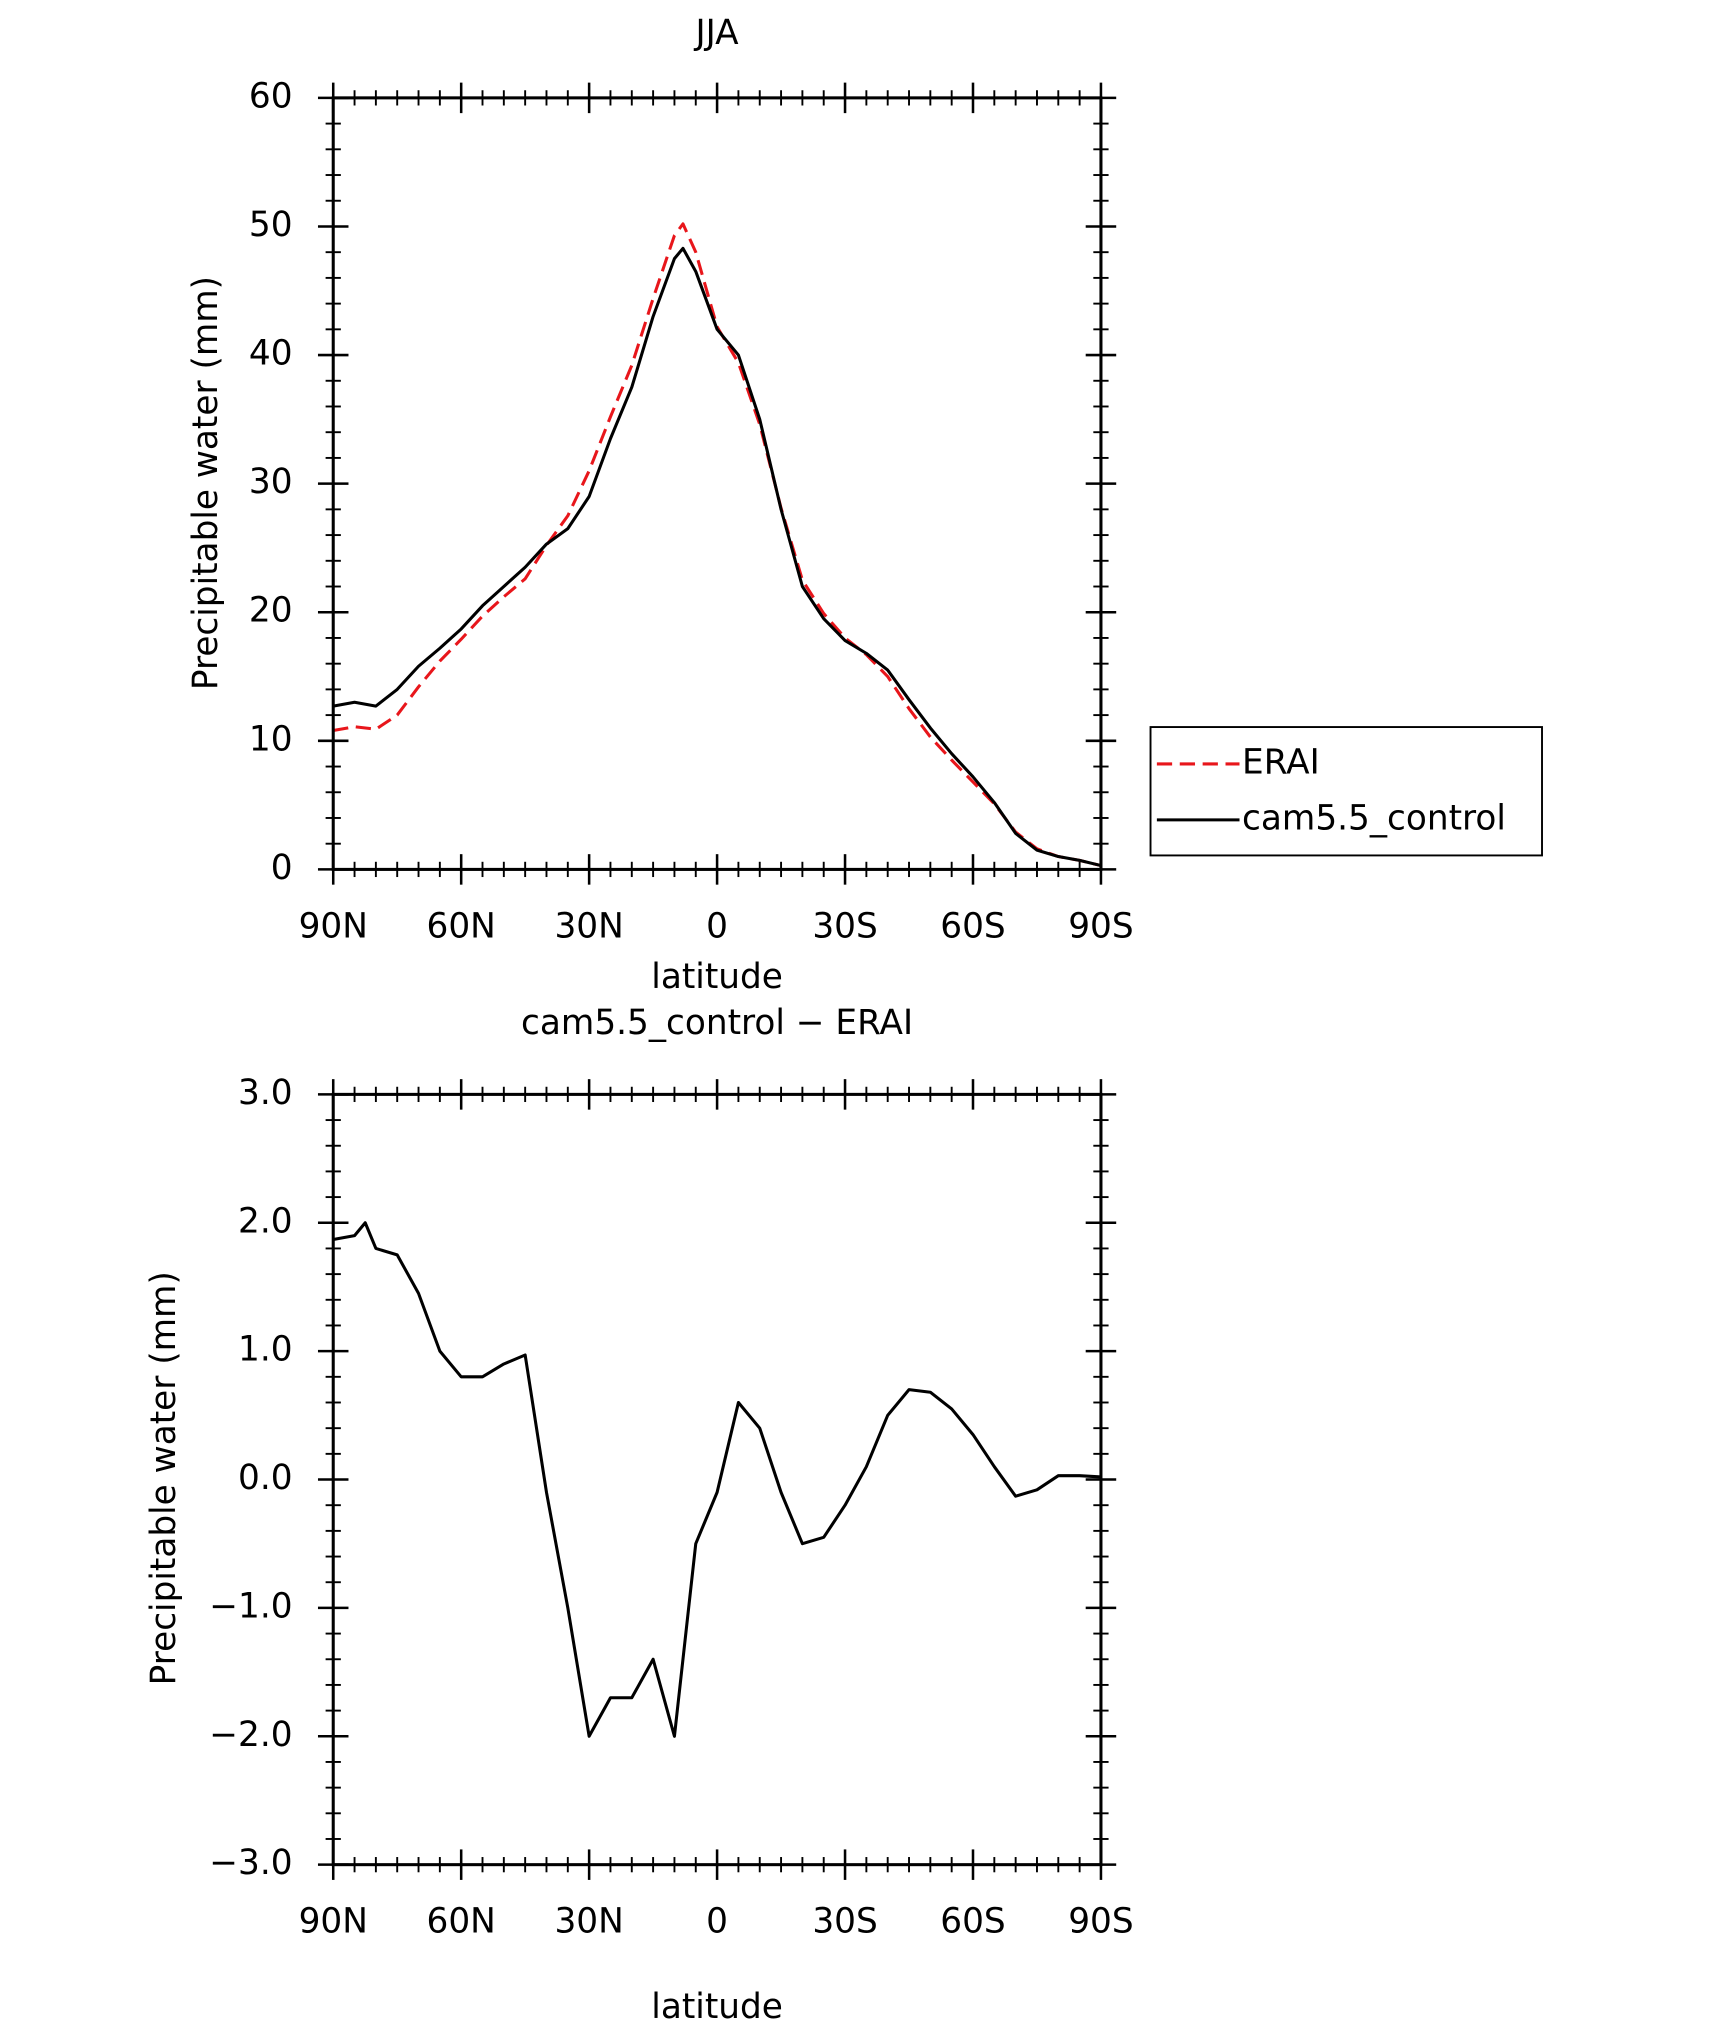 Image resolution: width=1710 pixels, height=2021 pixels. I want to click on chart-title: JJA, so click(717, 33).